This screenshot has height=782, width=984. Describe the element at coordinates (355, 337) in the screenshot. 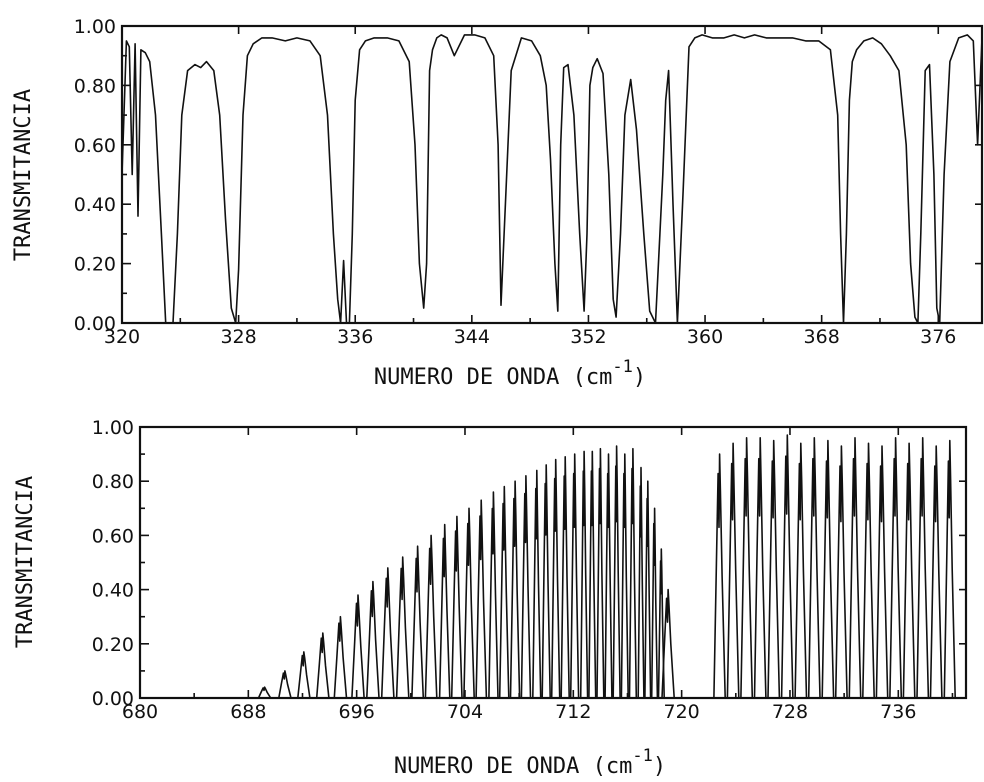

I see `x-tick-label: 336` at that location.